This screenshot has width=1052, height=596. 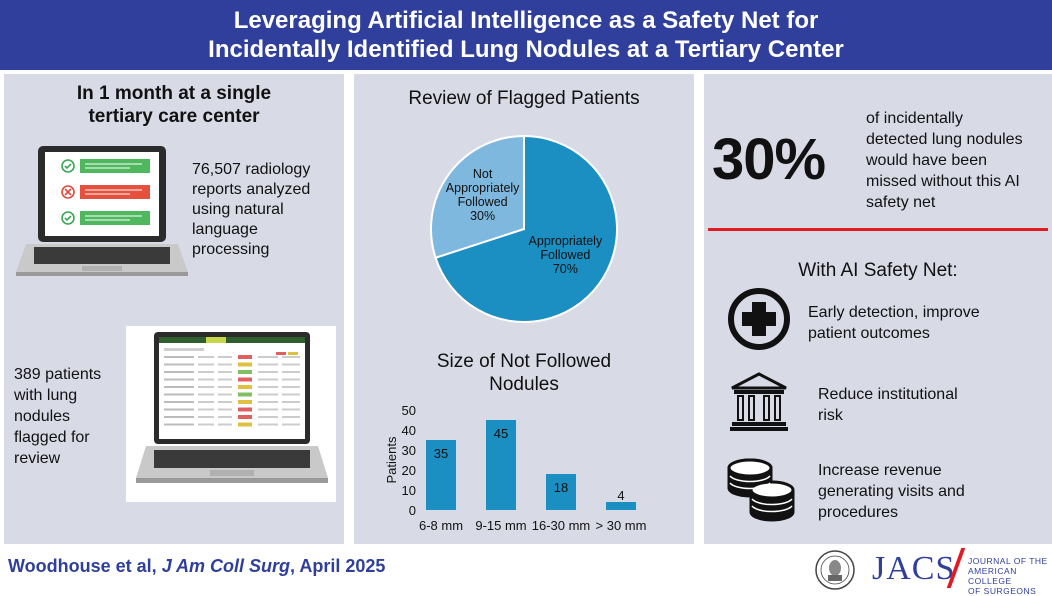 What do you see at coordinates (561, 487) in the screenshot?
I see `bar-value-label: 18` at bounding box center [561, 487].